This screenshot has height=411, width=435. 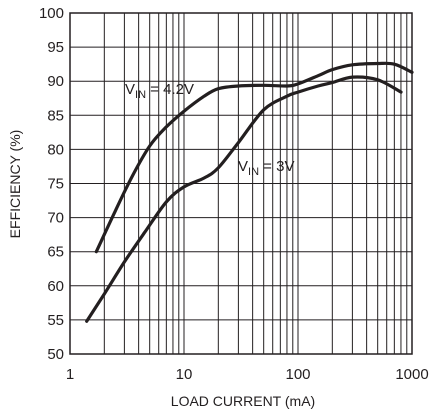 What do you see at coordinates (297, 374) in the screenshot?
I see `x-tick-label: 100` at bounding box center [297, 374].